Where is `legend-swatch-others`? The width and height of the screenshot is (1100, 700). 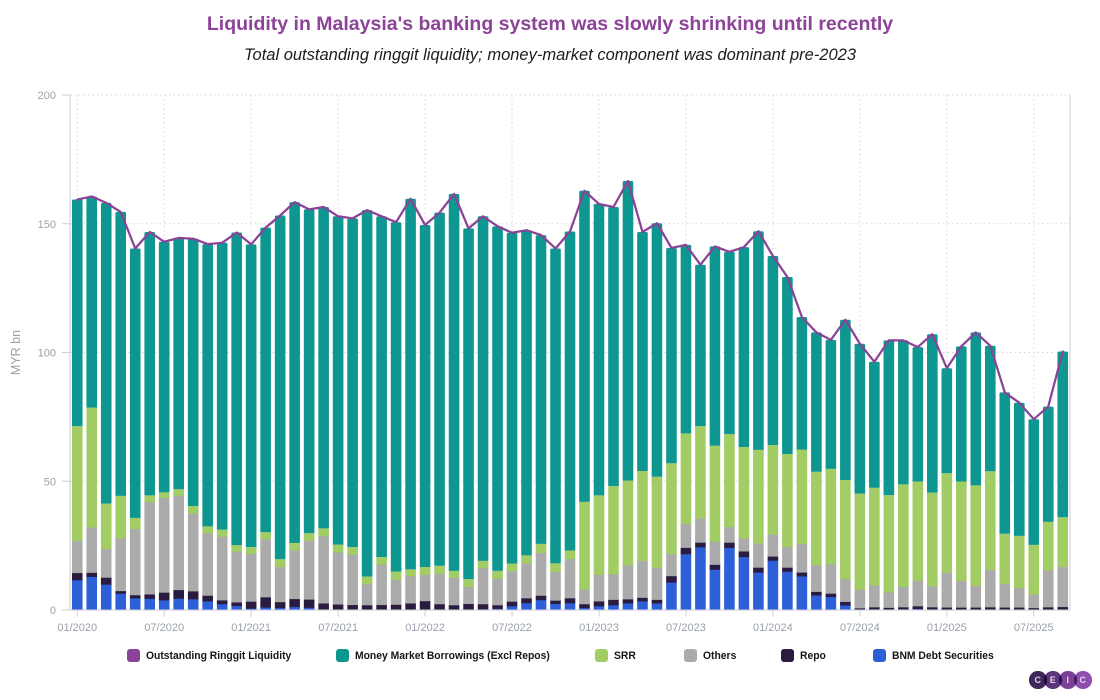
legend-swatch-others is located at coordinates (690, 655).